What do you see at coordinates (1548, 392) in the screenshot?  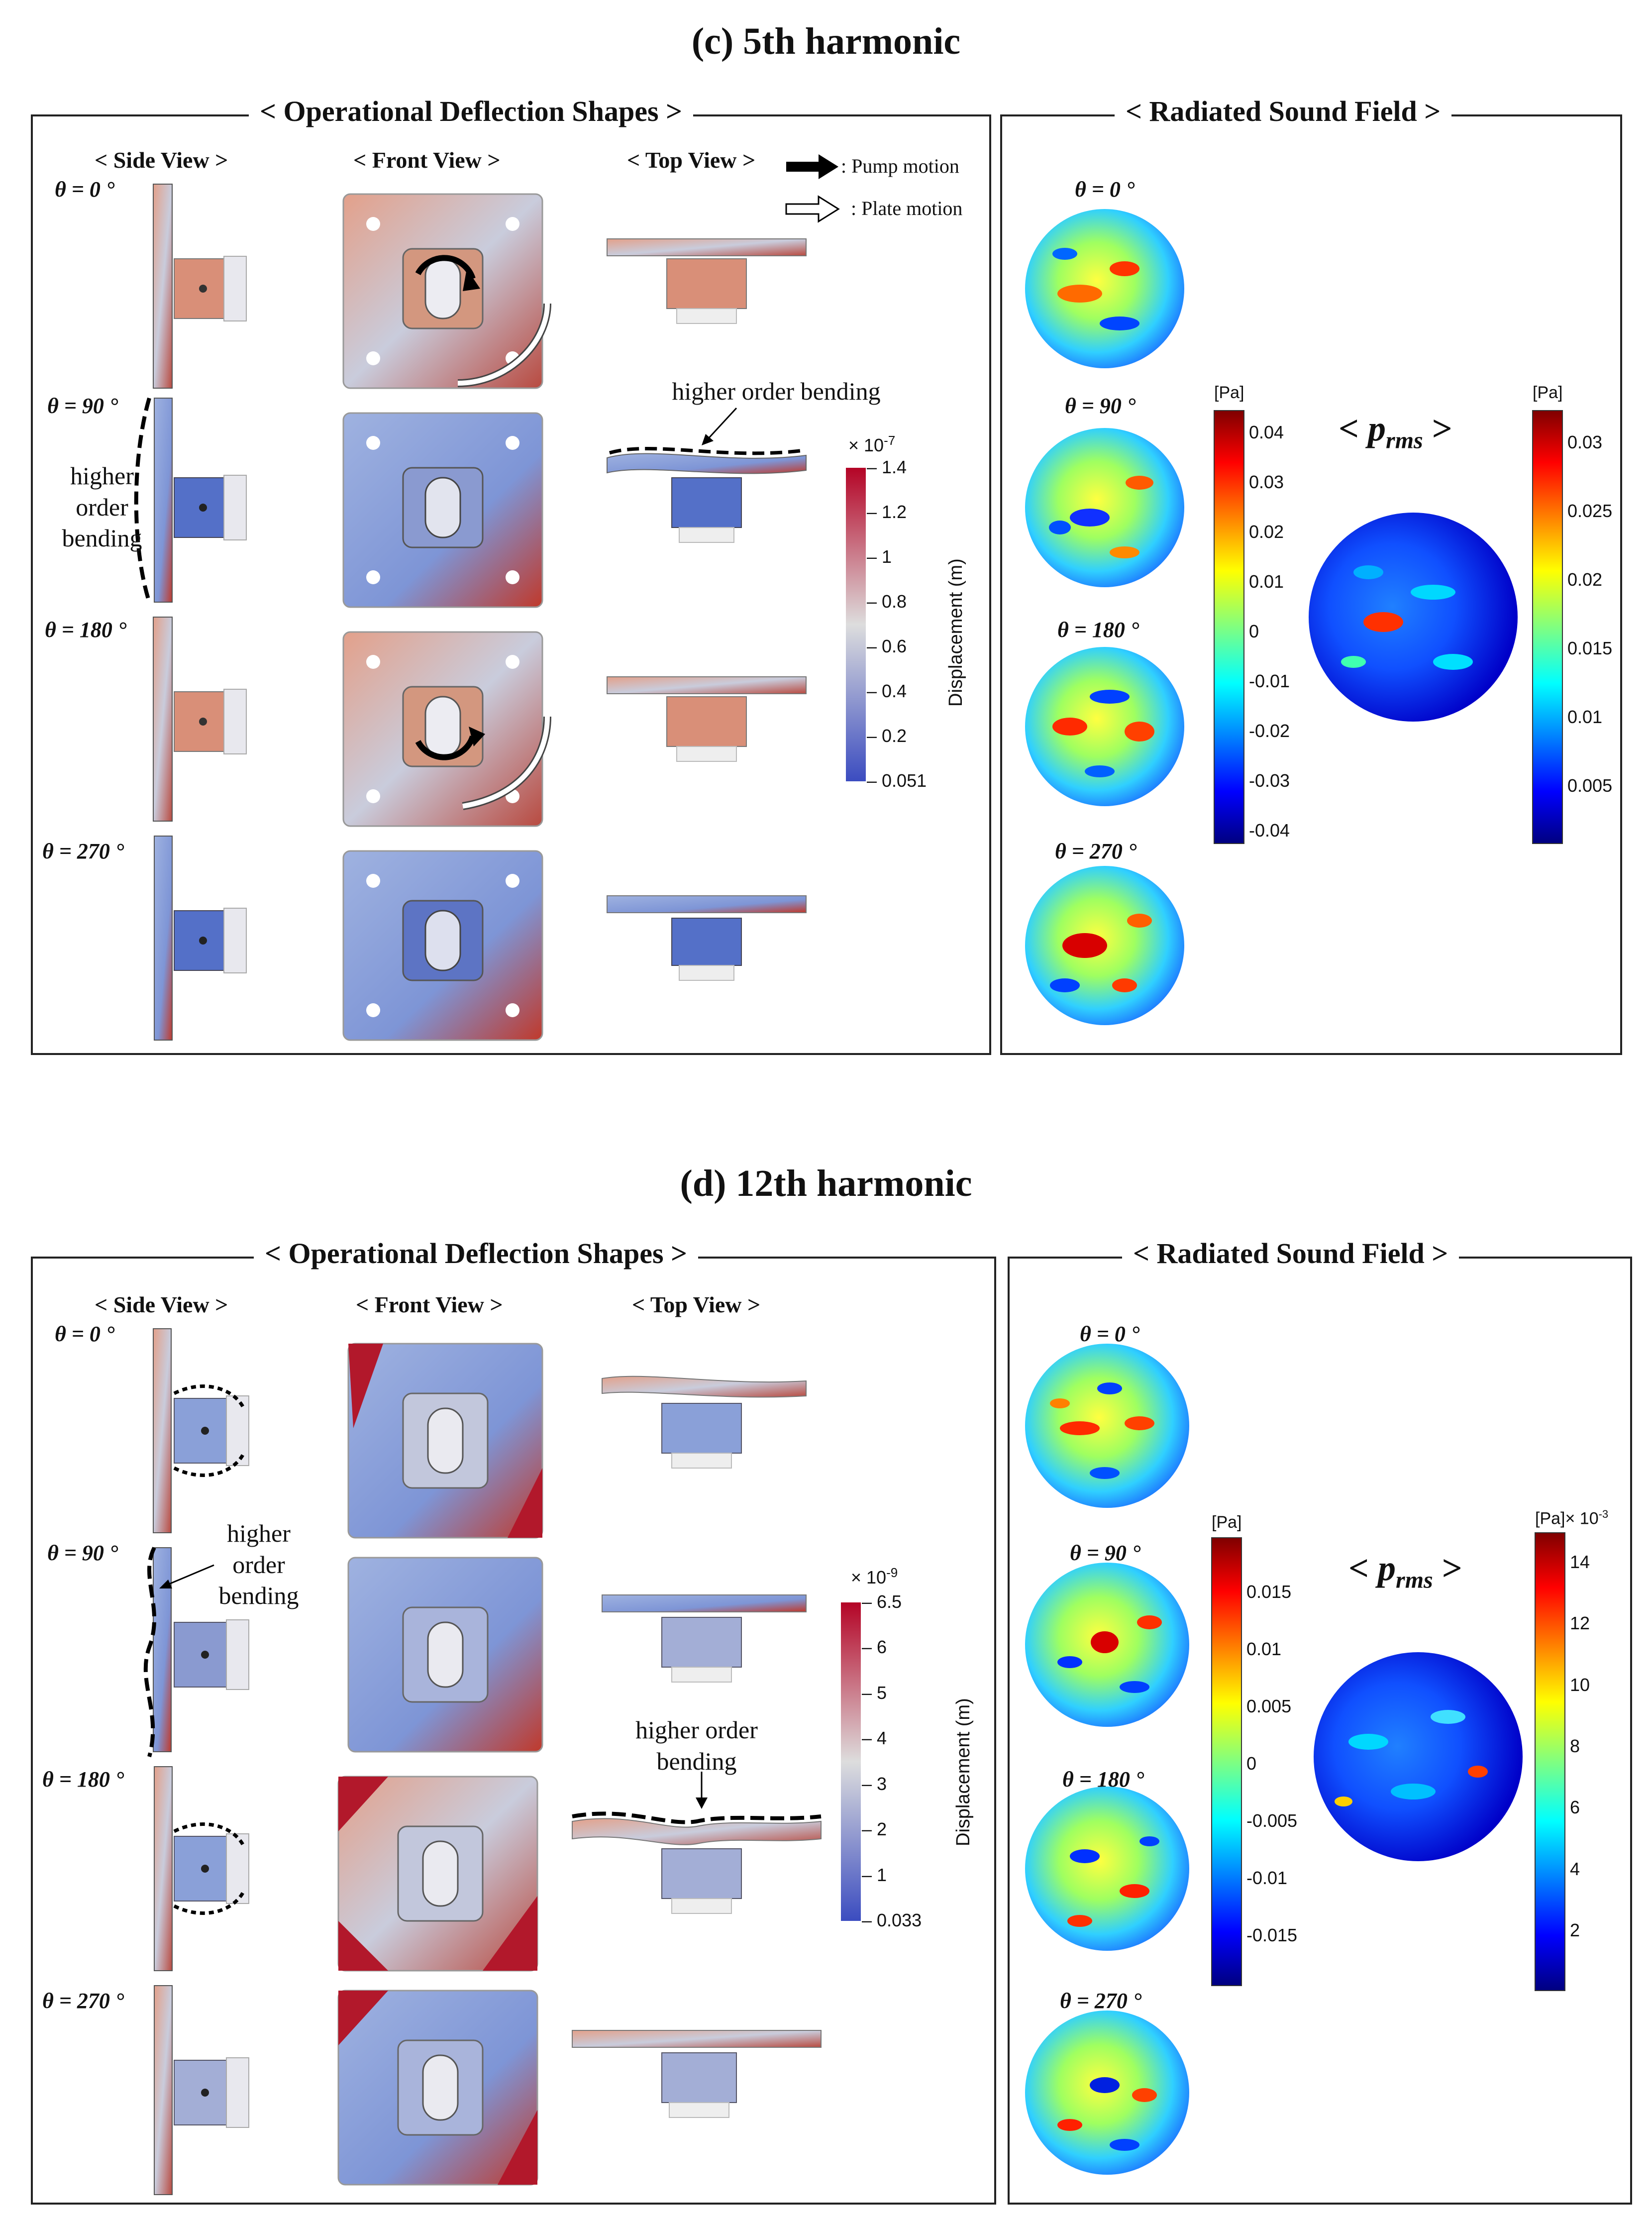 I see `prms-unit-c: [Pa]` at bounding box center [1548, 392].